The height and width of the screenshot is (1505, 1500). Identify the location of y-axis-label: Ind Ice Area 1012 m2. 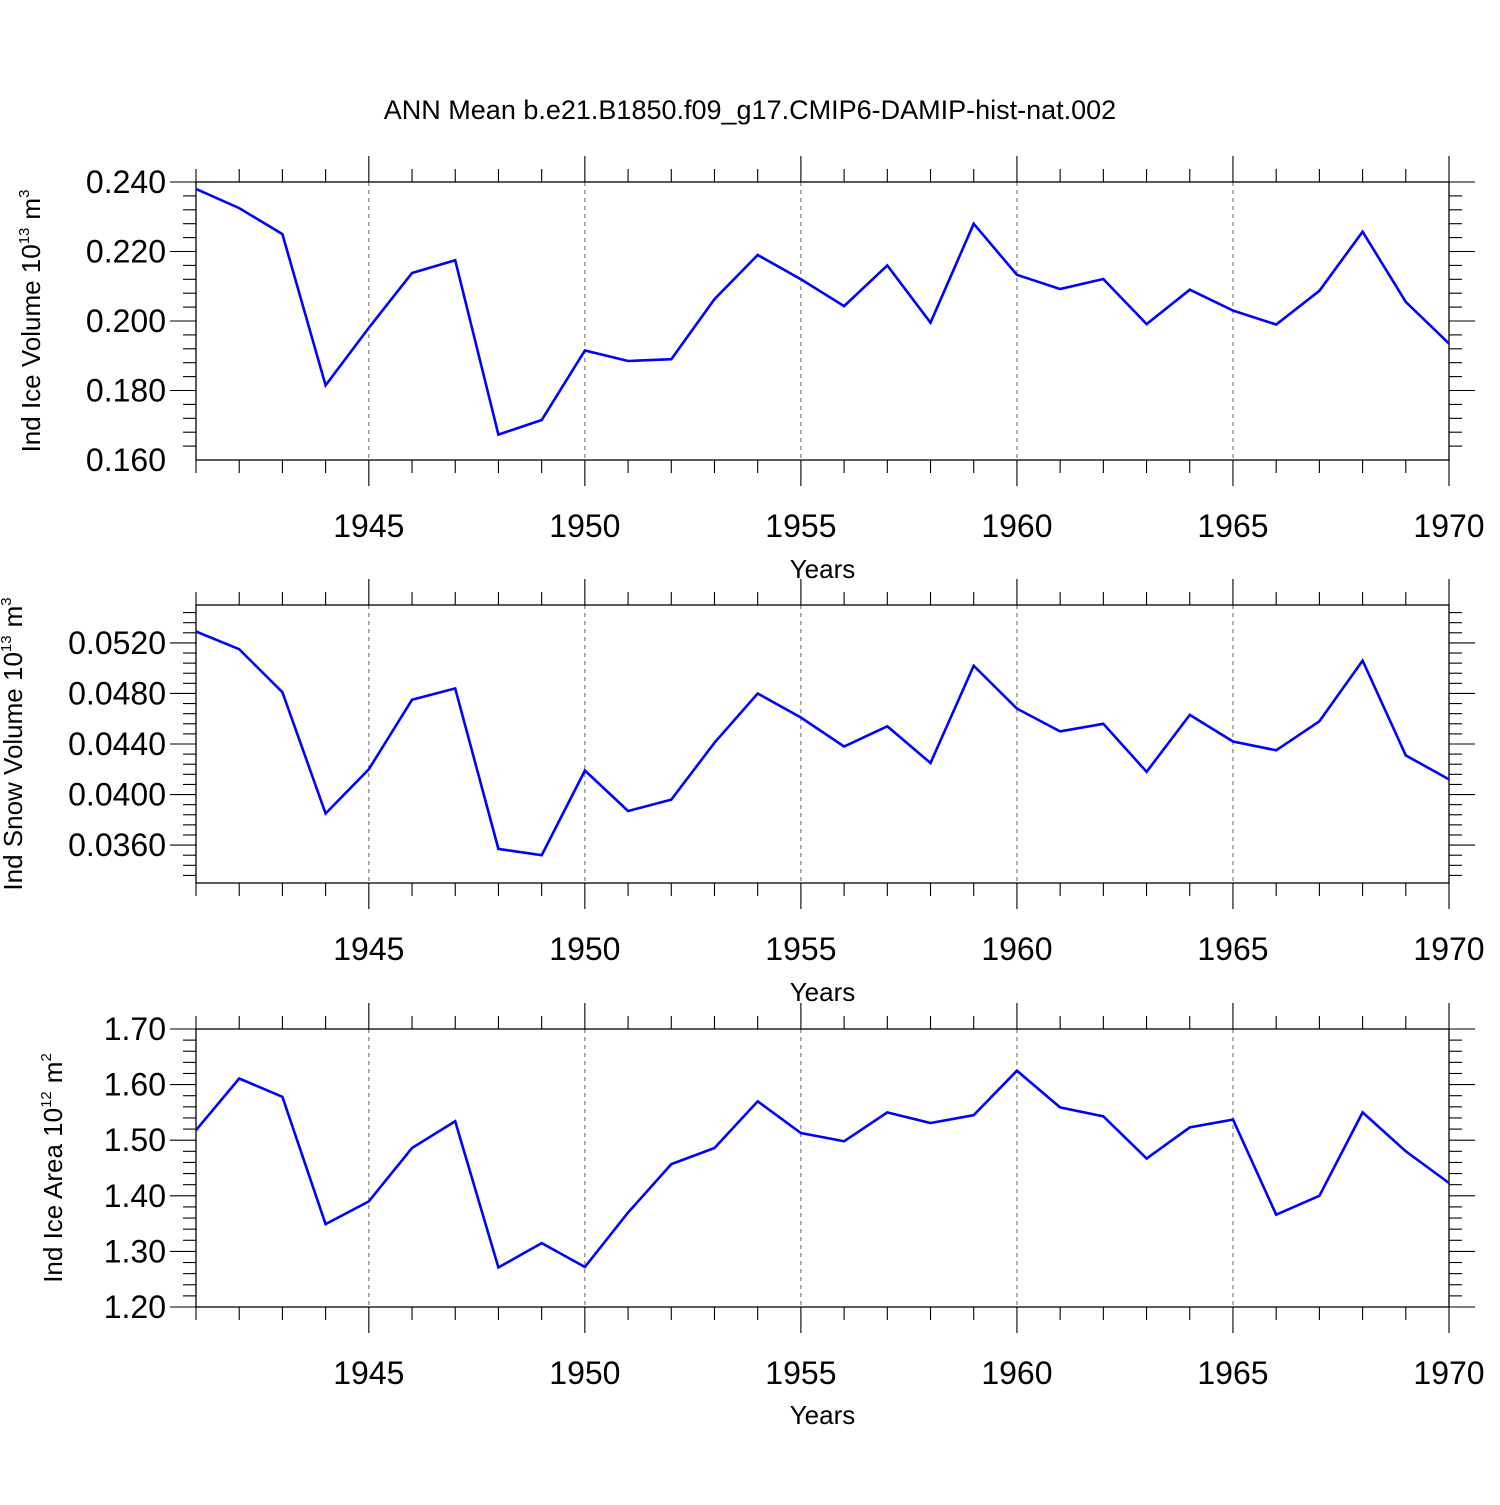
(53, 1168).